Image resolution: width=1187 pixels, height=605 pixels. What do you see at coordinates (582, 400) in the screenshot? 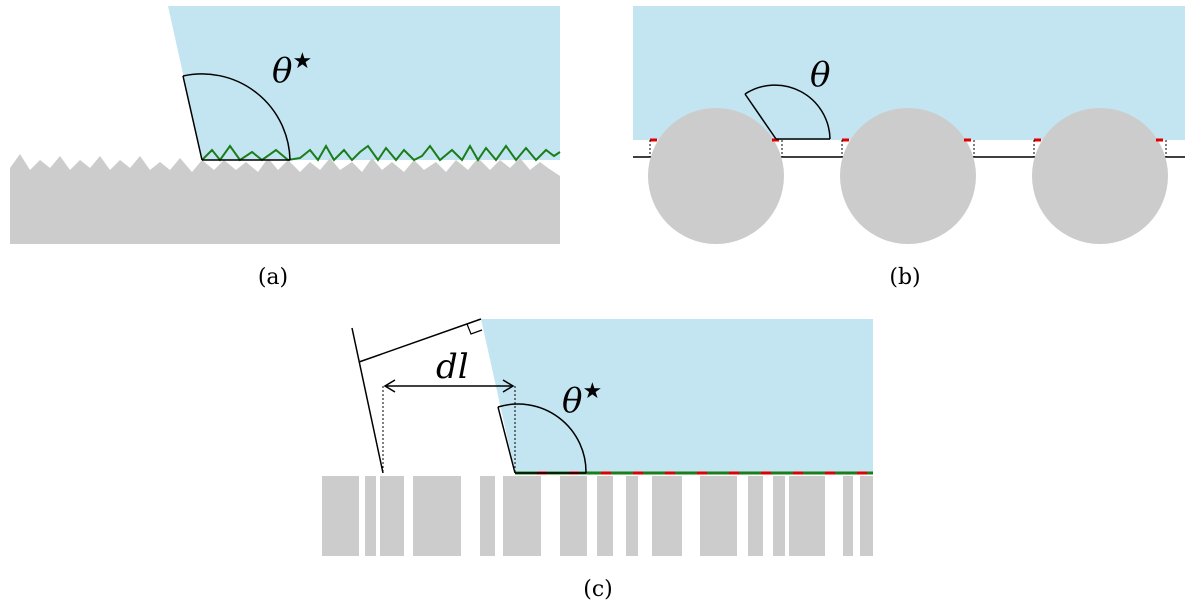
I see `angle-label-c: θ★` at bounding box center [582, 400].